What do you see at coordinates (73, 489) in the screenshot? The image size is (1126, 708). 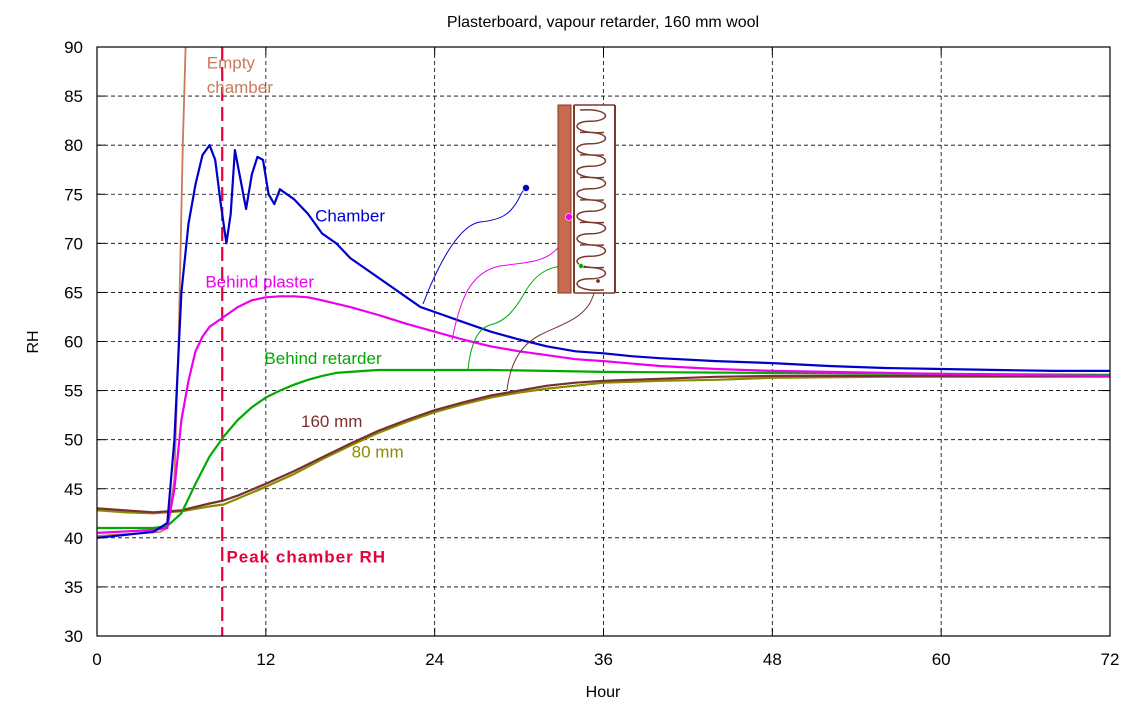 I see `y-tick-label: 45` at bounding box center [73, 489].